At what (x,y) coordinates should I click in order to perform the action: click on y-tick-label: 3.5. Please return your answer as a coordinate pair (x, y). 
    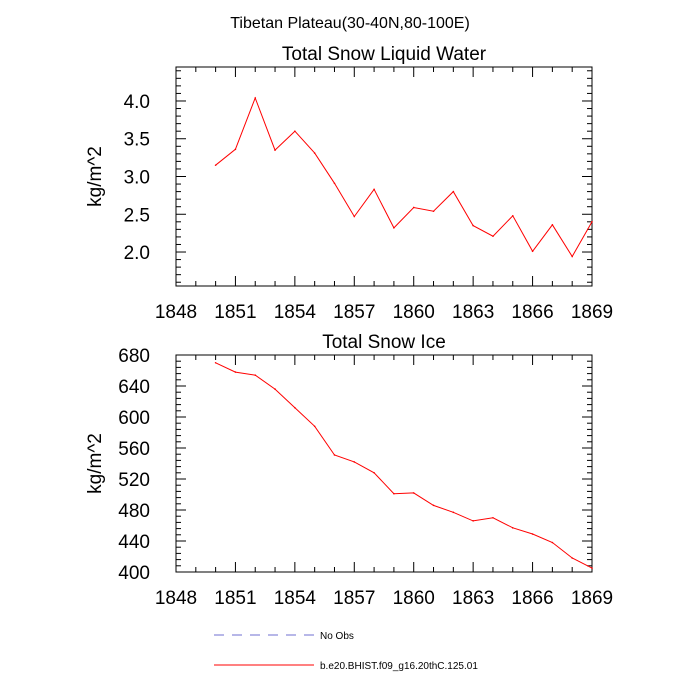
    Looking at the image, I should click on (137, 140).